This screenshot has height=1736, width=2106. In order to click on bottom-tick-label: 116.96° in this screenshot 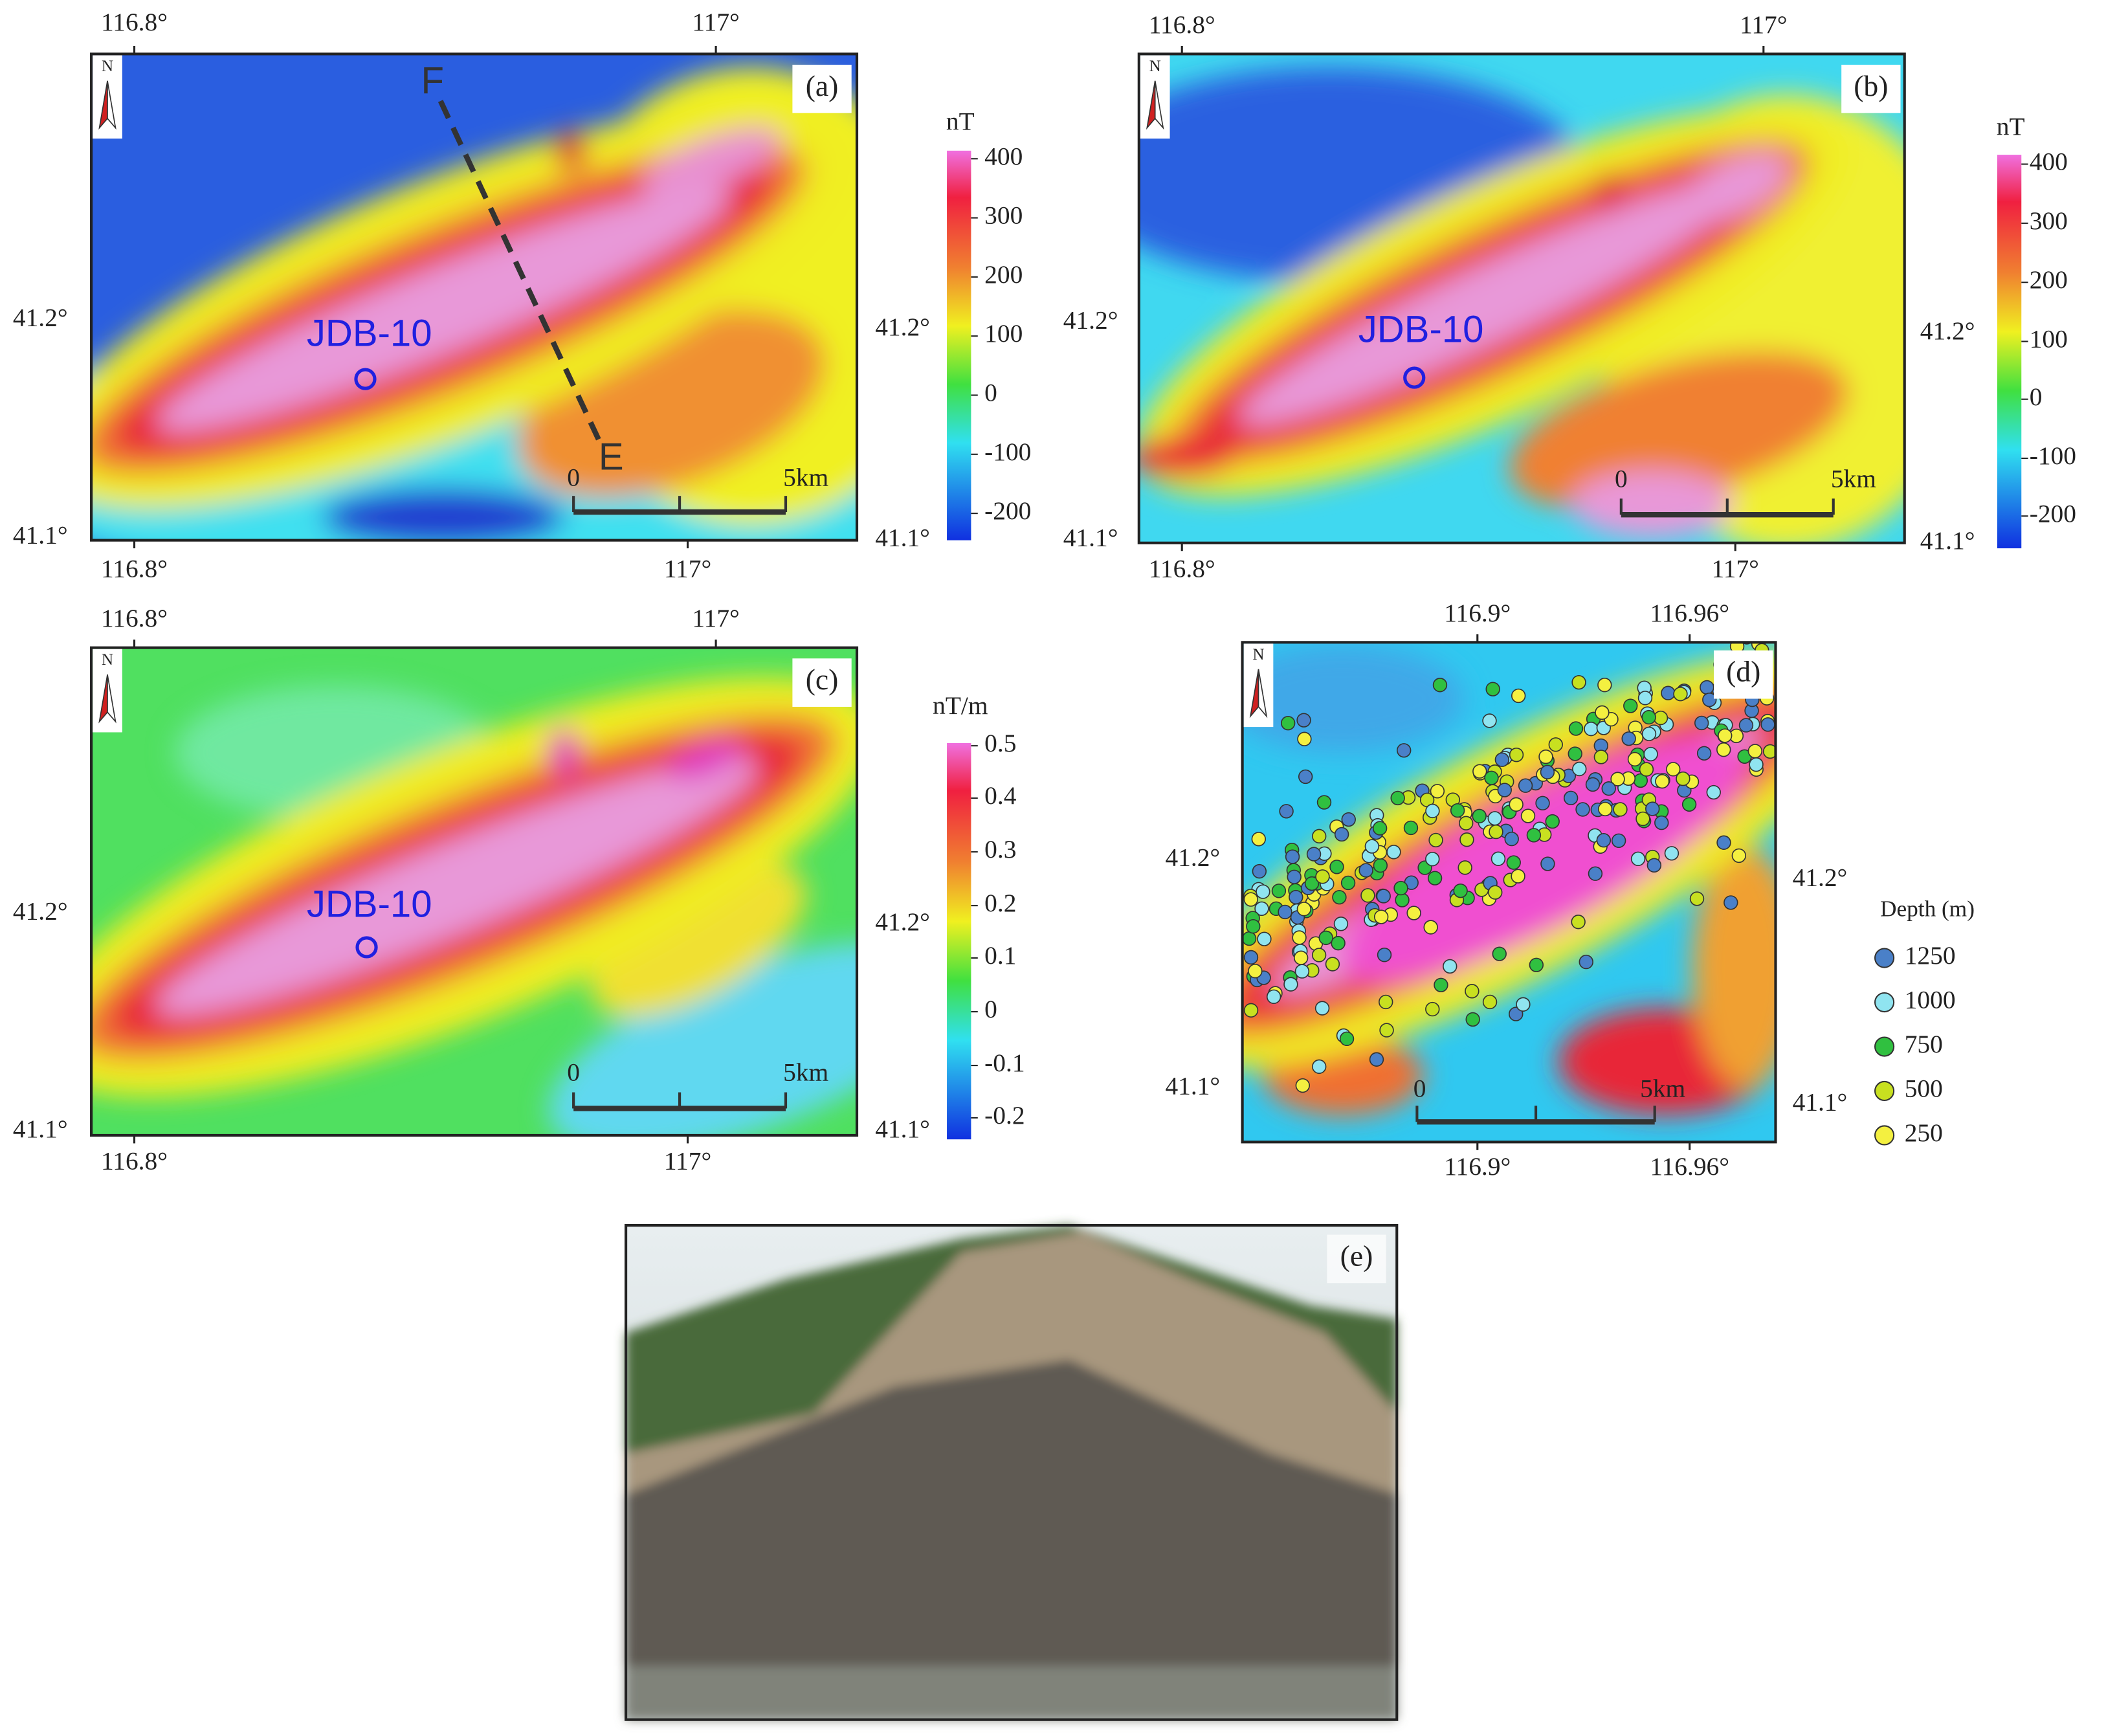, I will do `click(1689, 1166)`.